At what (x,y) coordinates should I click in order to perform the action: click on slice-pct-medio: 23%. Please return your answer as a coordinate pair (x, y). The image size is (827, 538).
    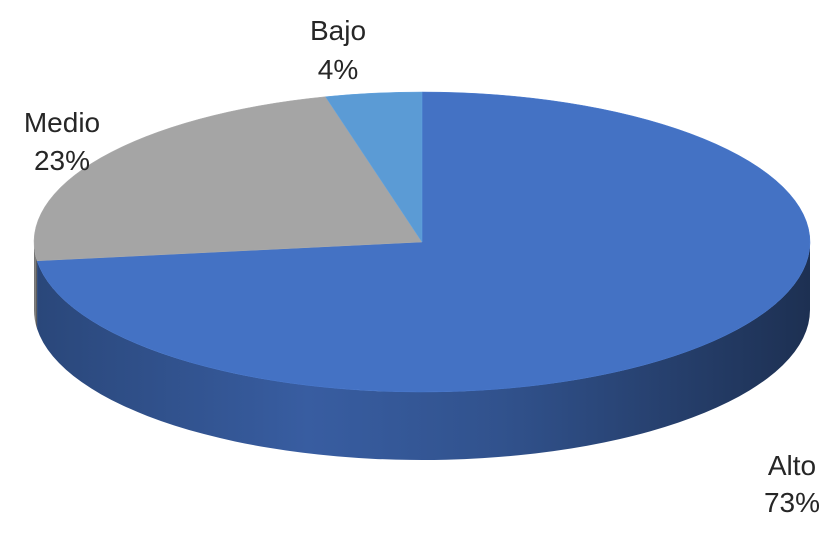
    Looking at the image, I should click on (62, 160).